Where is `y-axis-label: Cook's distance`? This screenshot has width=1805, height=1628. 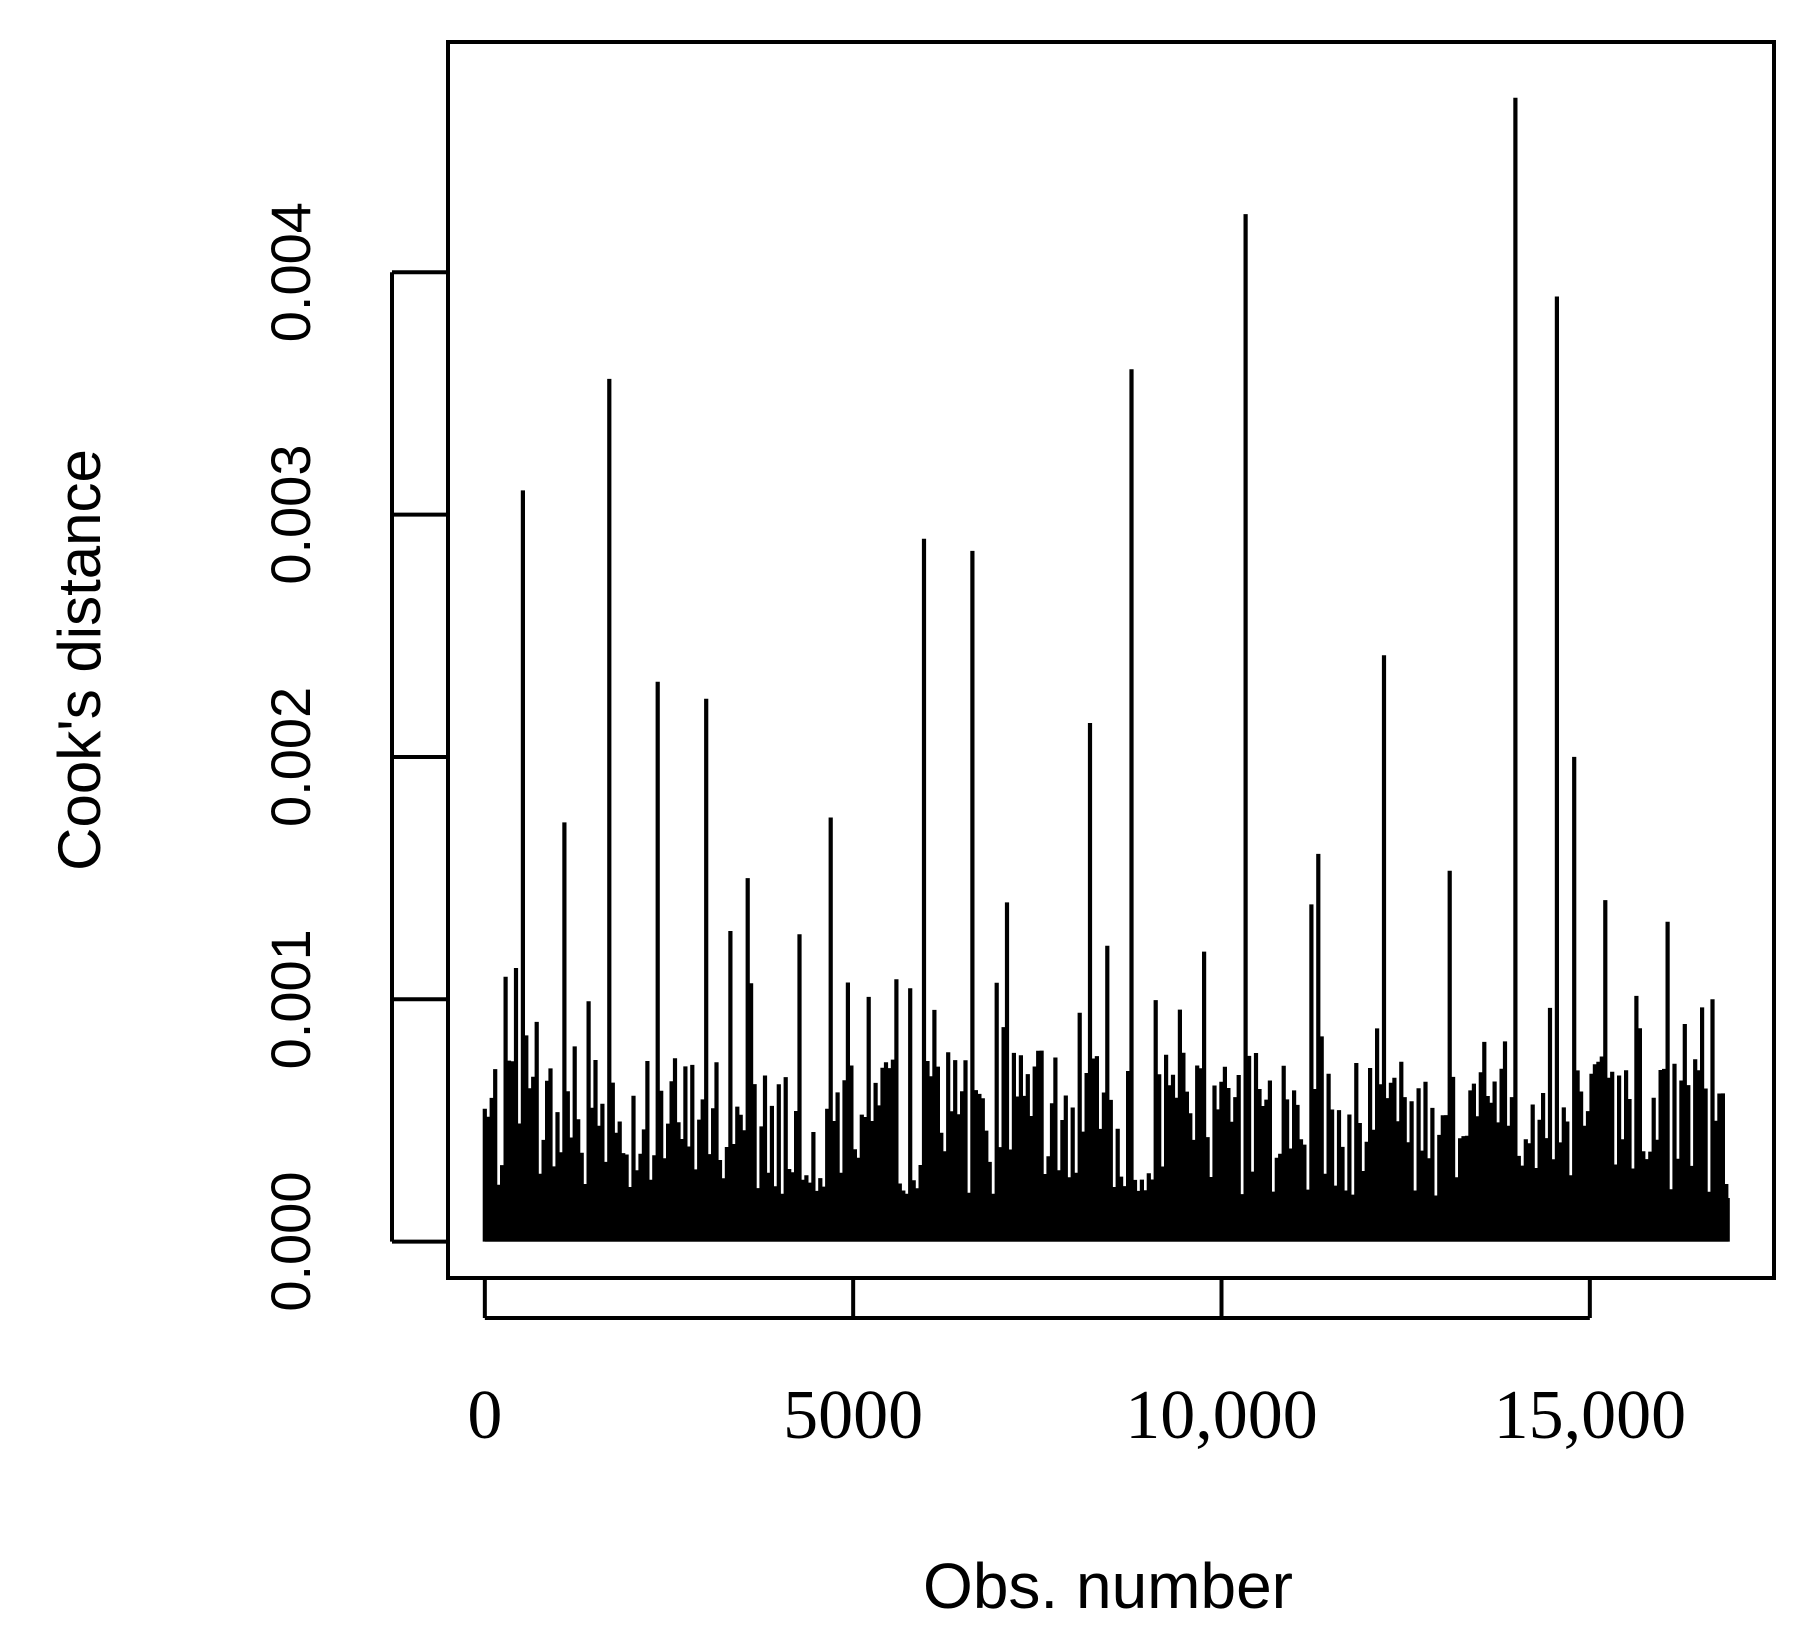
y-axis-label: Cook's distance is located at coordinates (79, 660).